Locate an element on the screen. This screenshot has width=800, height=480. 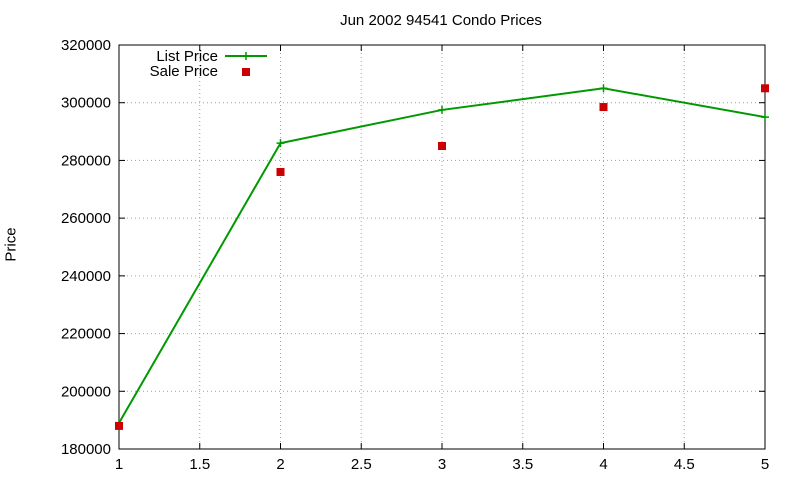
x-tick-label: 2 is located at coordinates (280, 464).